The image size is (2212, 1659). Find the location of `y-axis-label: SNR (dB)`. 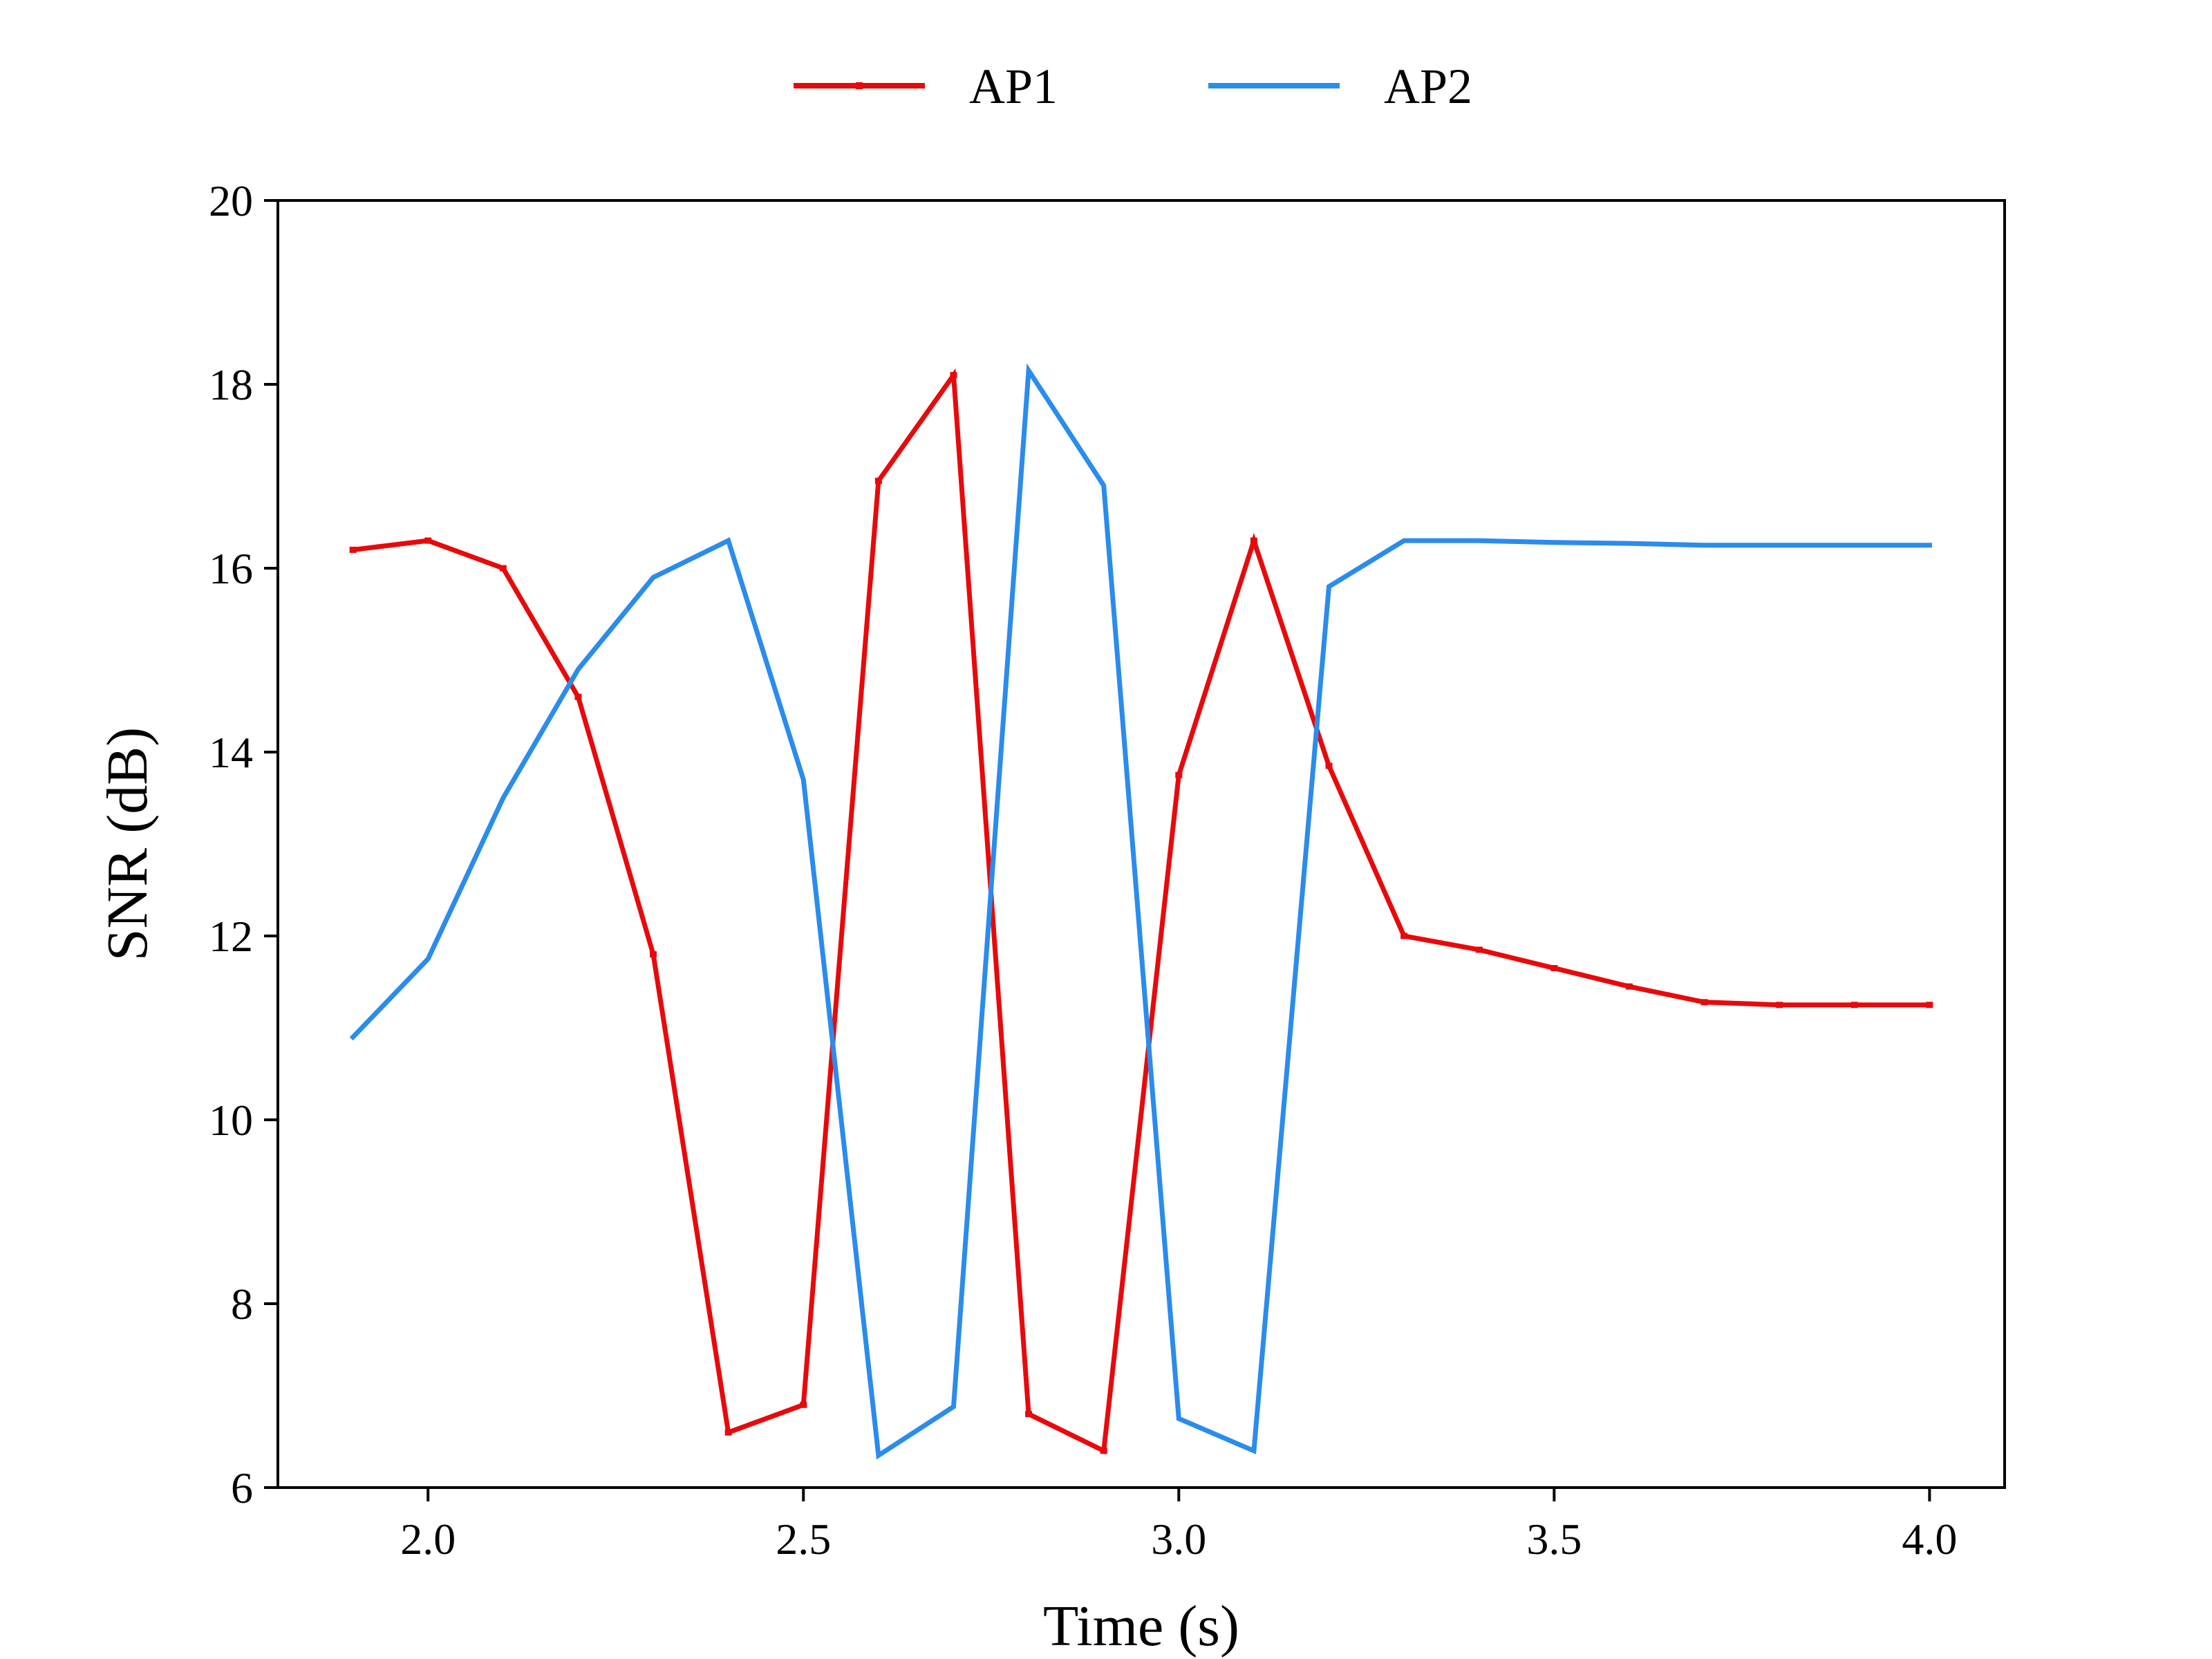

y-axis-label: SNR (dB) is located at coordinates (128, 844).